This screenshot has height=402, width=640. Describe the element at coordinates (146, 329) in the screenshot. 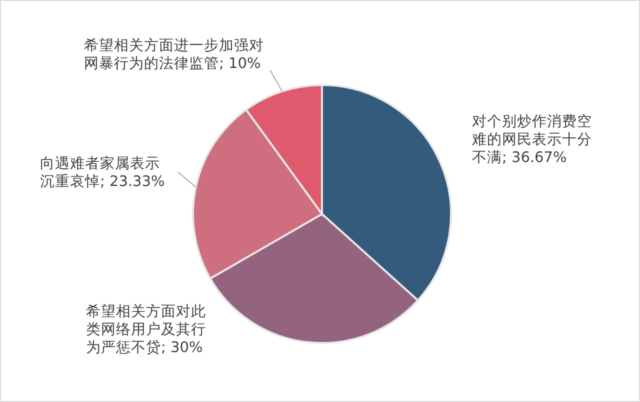

I see `slice-label: 希望相关方面对此类网络用户及其行为严惩不贷; 30%` at that location.